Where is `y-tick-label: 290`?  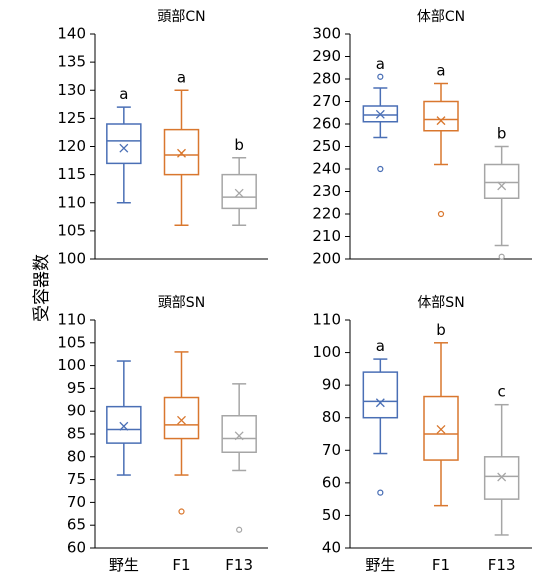
y-tick-label: 290 is located at coordinates (326, 56).